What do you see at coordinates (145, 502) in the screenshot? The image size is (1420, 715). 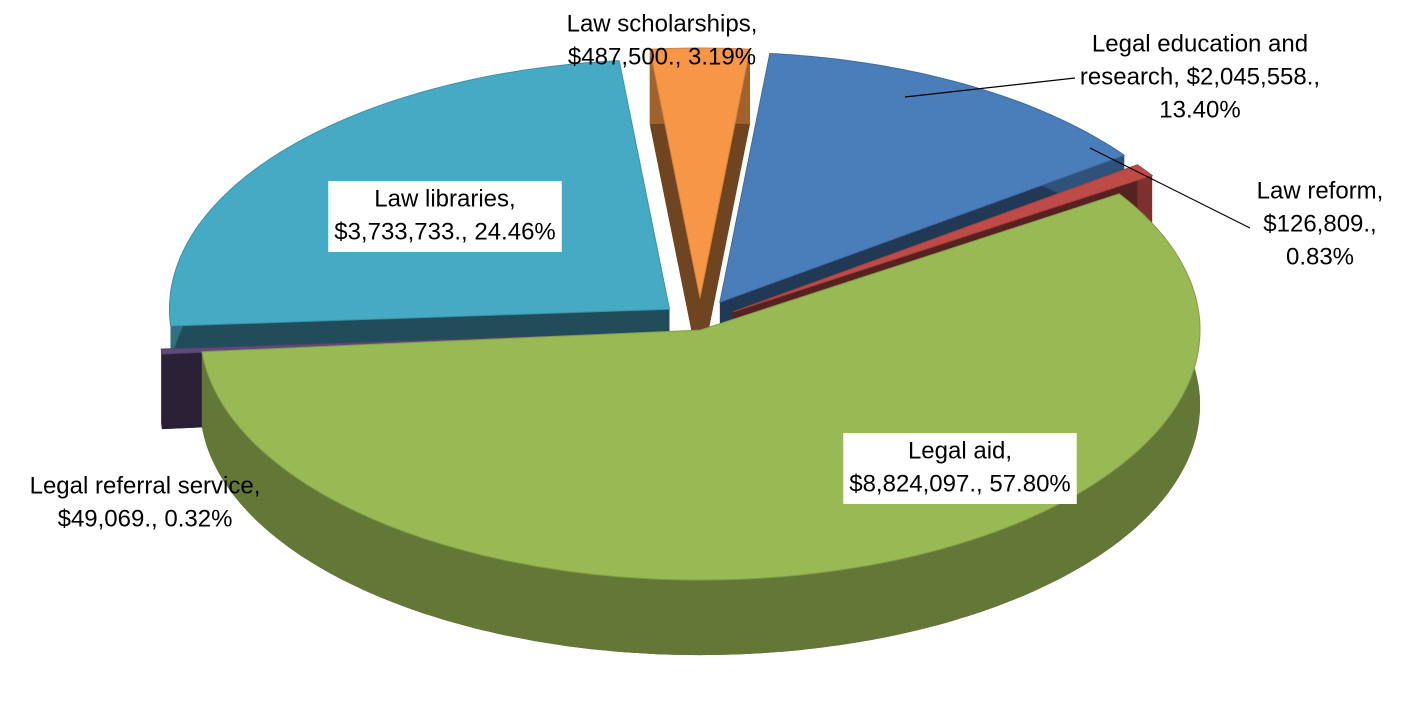 I see `data-label: Legal referral service, $49,069., 0.32%` at bounding box center [145, 502].